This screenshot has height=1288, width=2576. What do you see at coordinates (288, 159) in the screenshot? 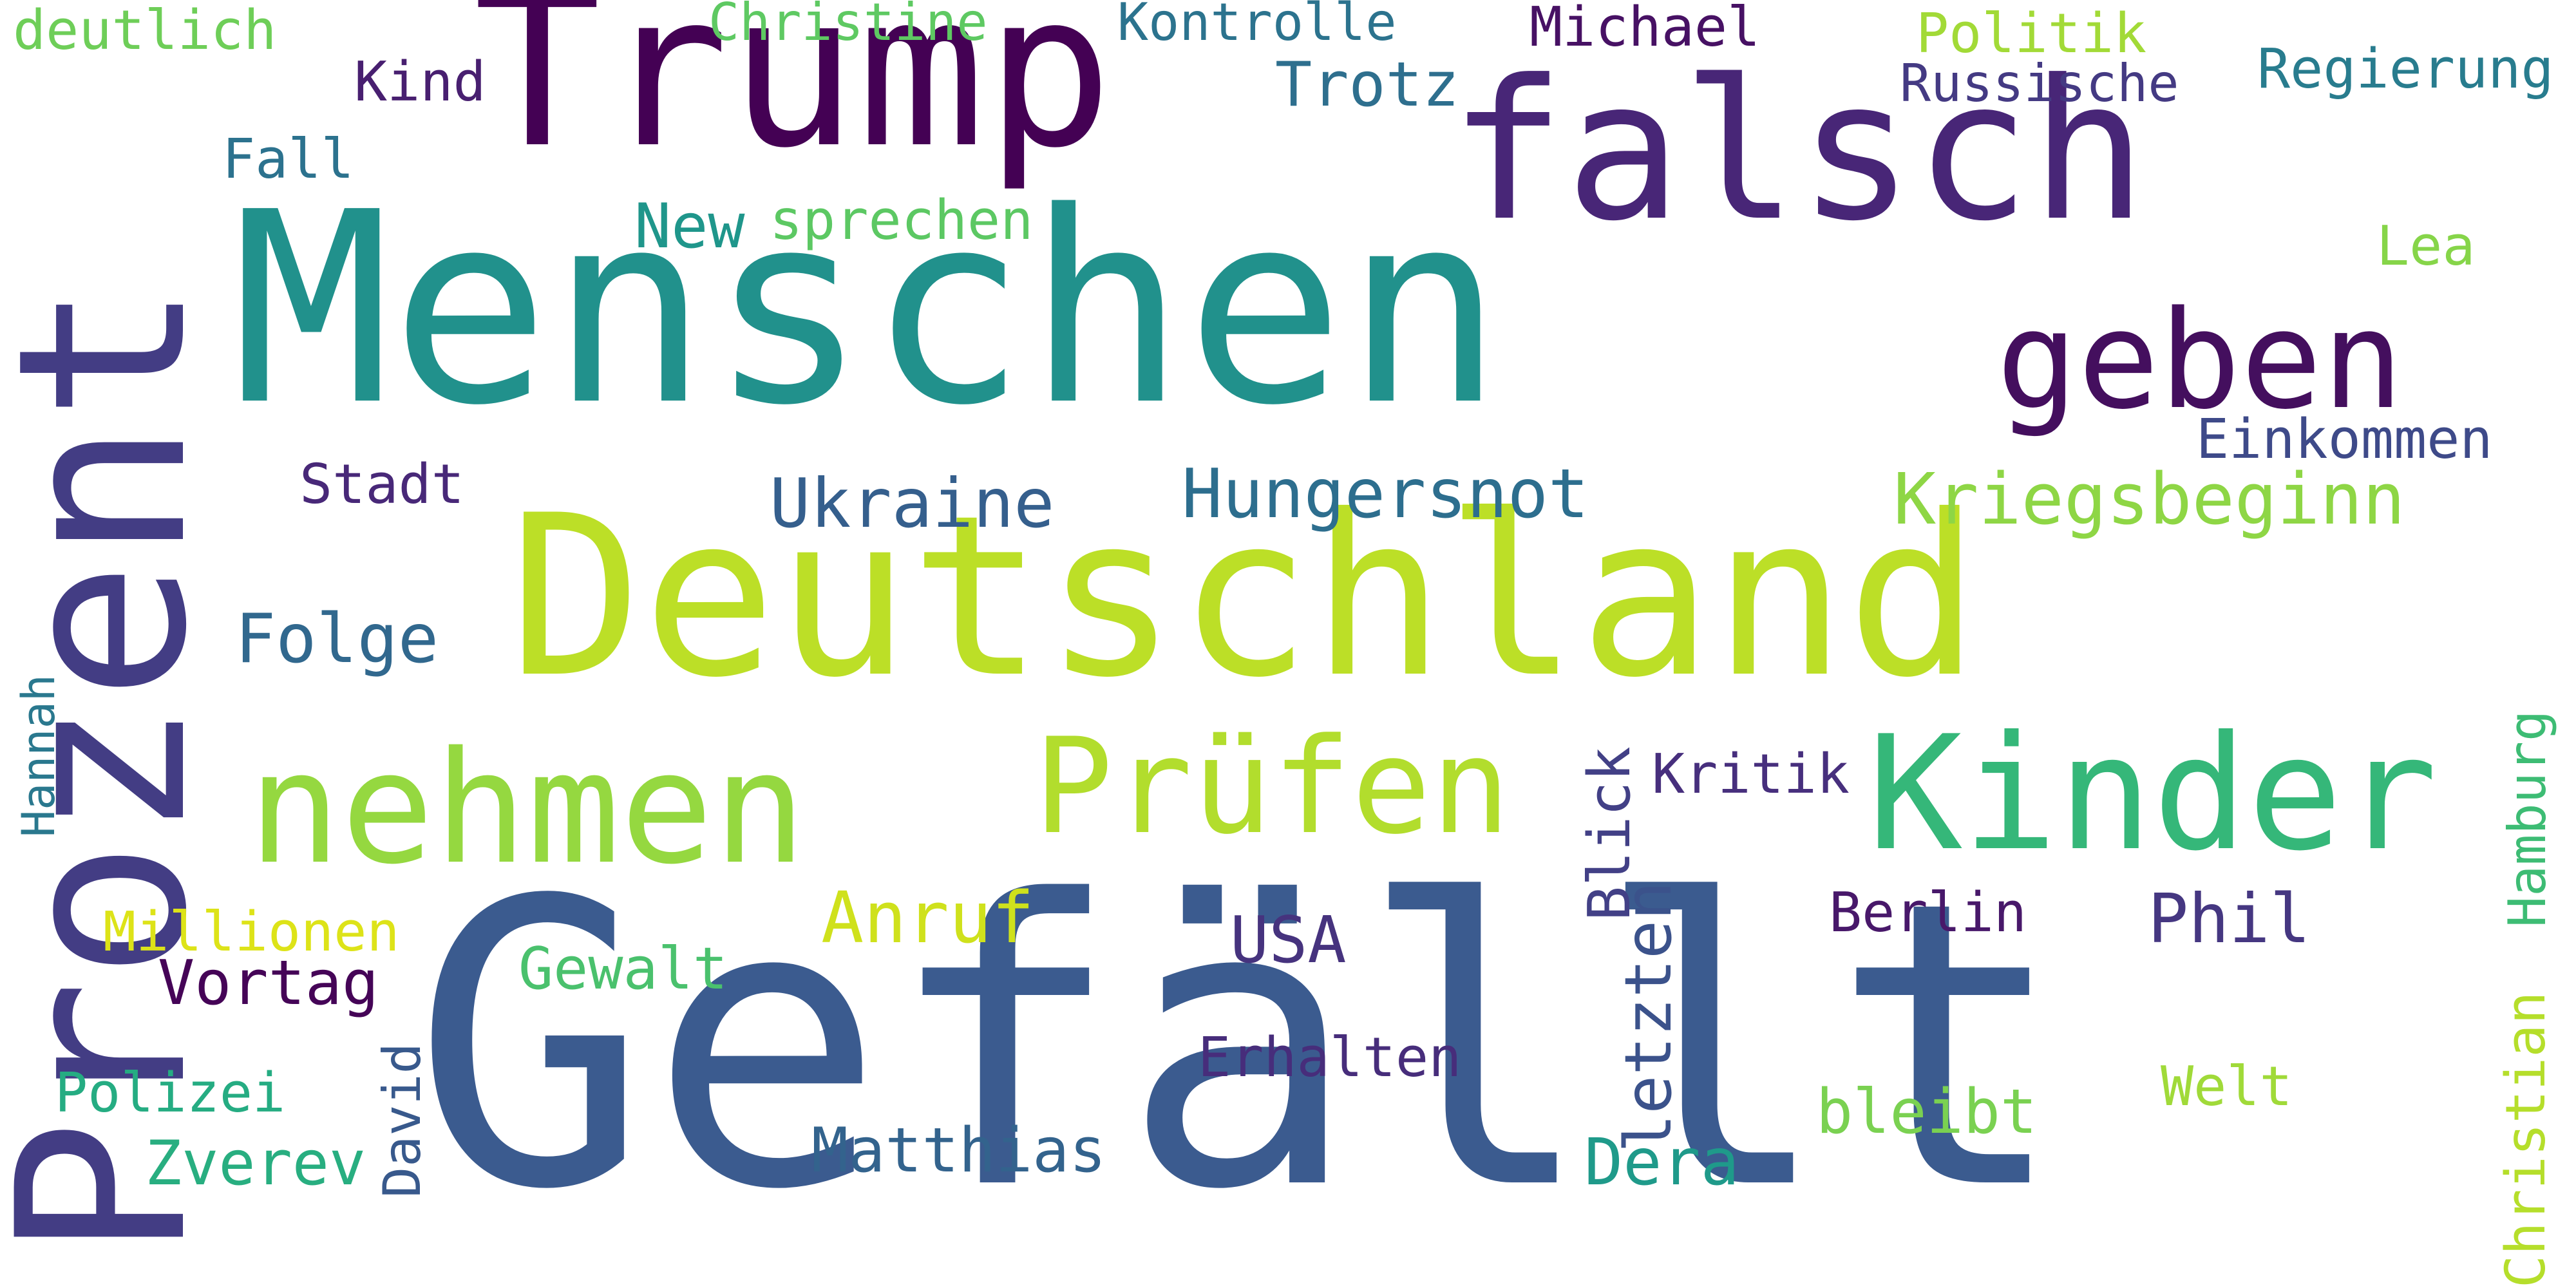
I see `word-fall: Fall` at bounding box center [288, 159].